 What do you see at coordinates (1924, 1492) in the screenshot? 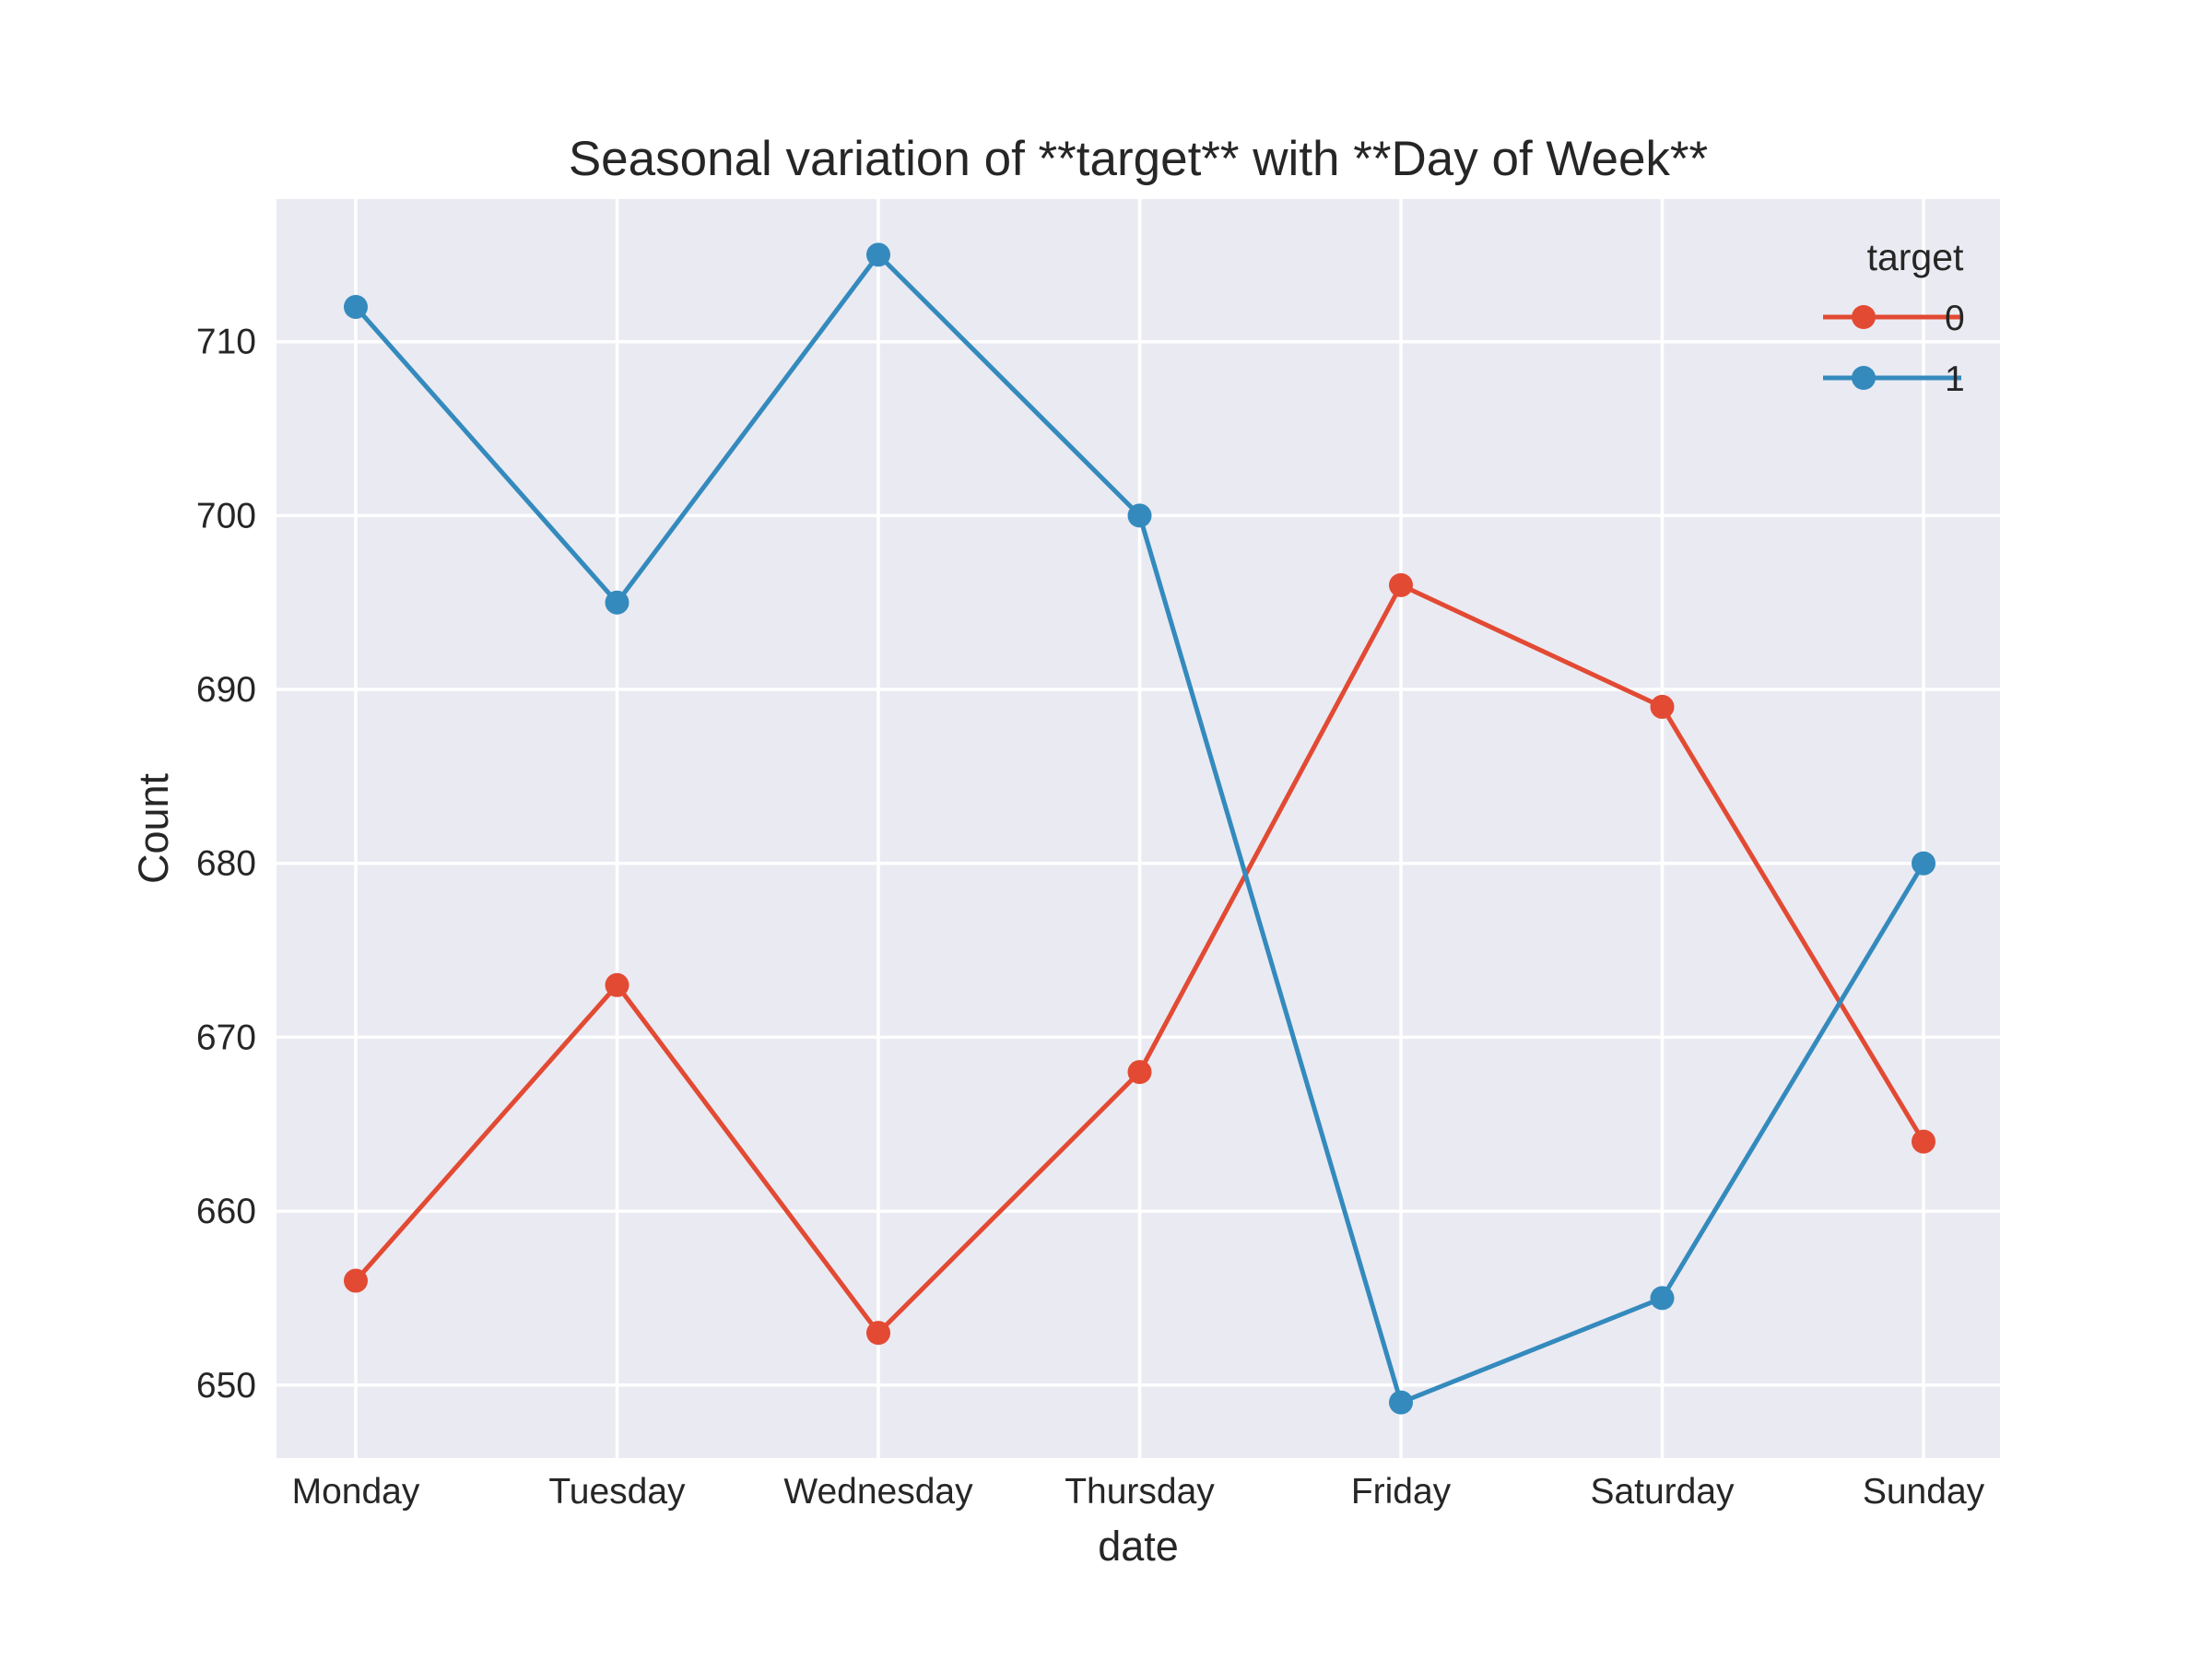
I see `x-tick-label: Sunday` at bounding box center [1924, 1492].